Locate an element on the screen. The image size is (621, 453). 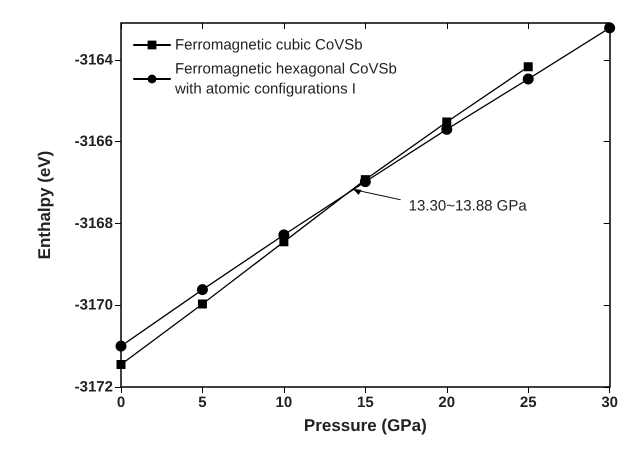
y-tick-label: -3166 is located at coordinates (93, 141).